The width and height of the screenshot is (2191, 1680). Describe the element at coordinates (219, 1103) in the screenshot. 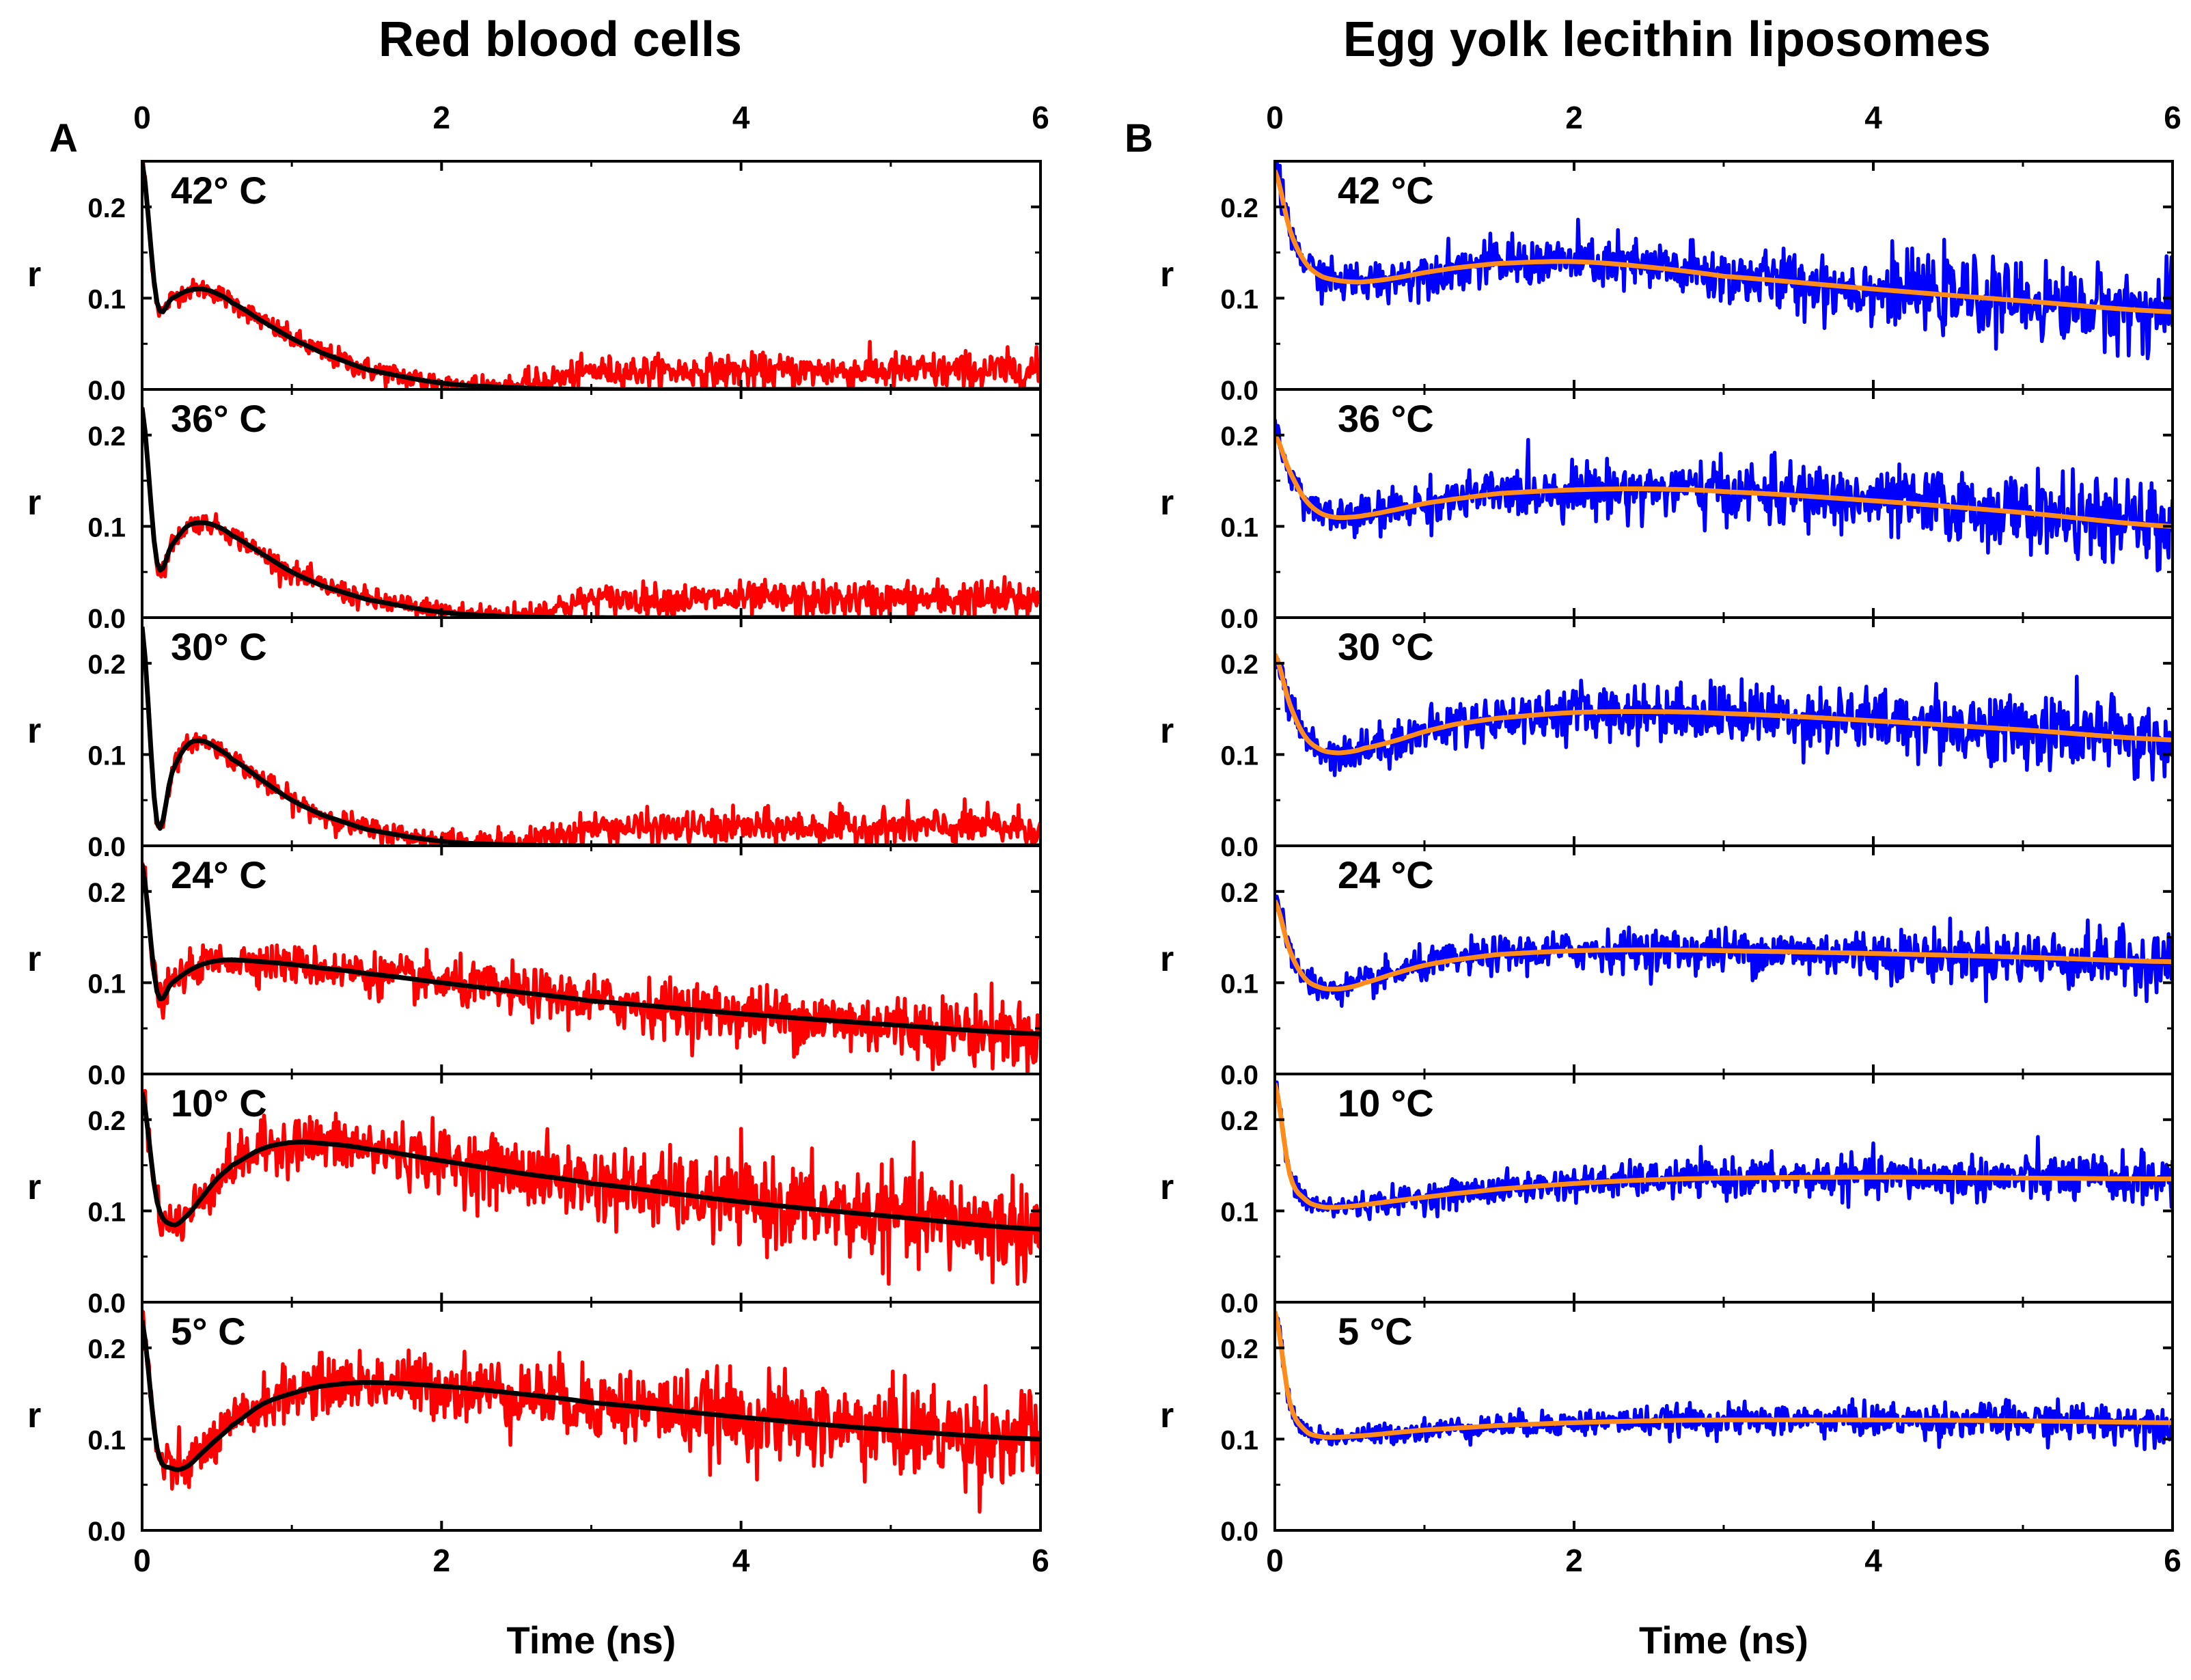

I see `temperature-label: 10° C` at that location.